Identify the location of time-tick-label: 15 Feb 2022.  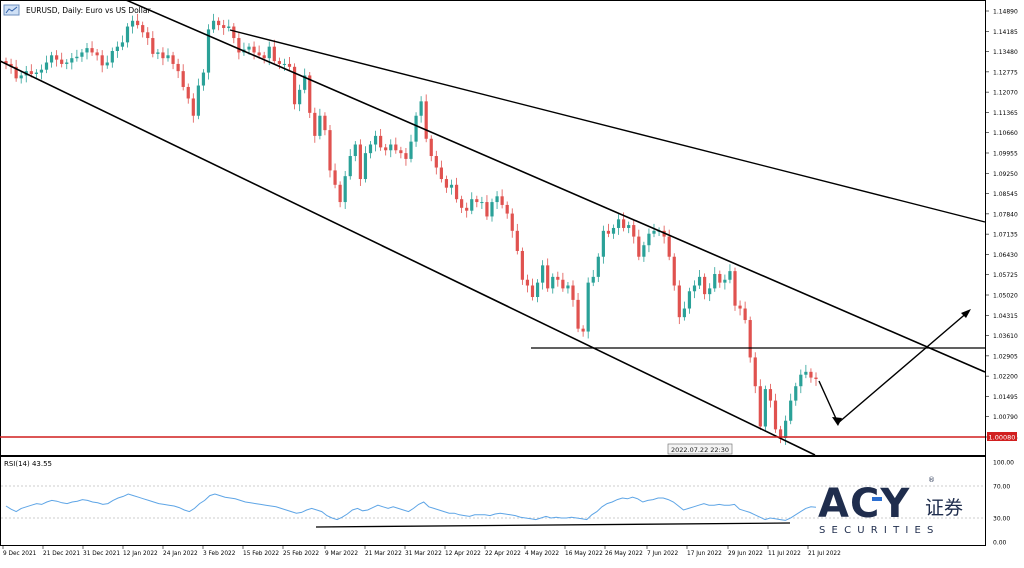
(261, 554).